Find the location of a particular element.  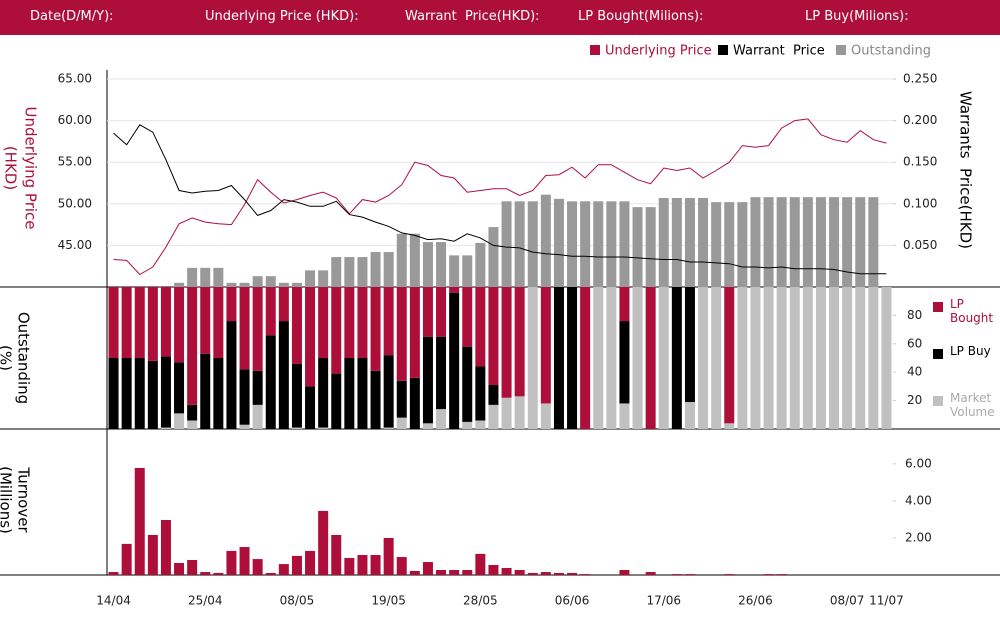

x-tick-label: 14/04 is located at coordinates (113, 601).